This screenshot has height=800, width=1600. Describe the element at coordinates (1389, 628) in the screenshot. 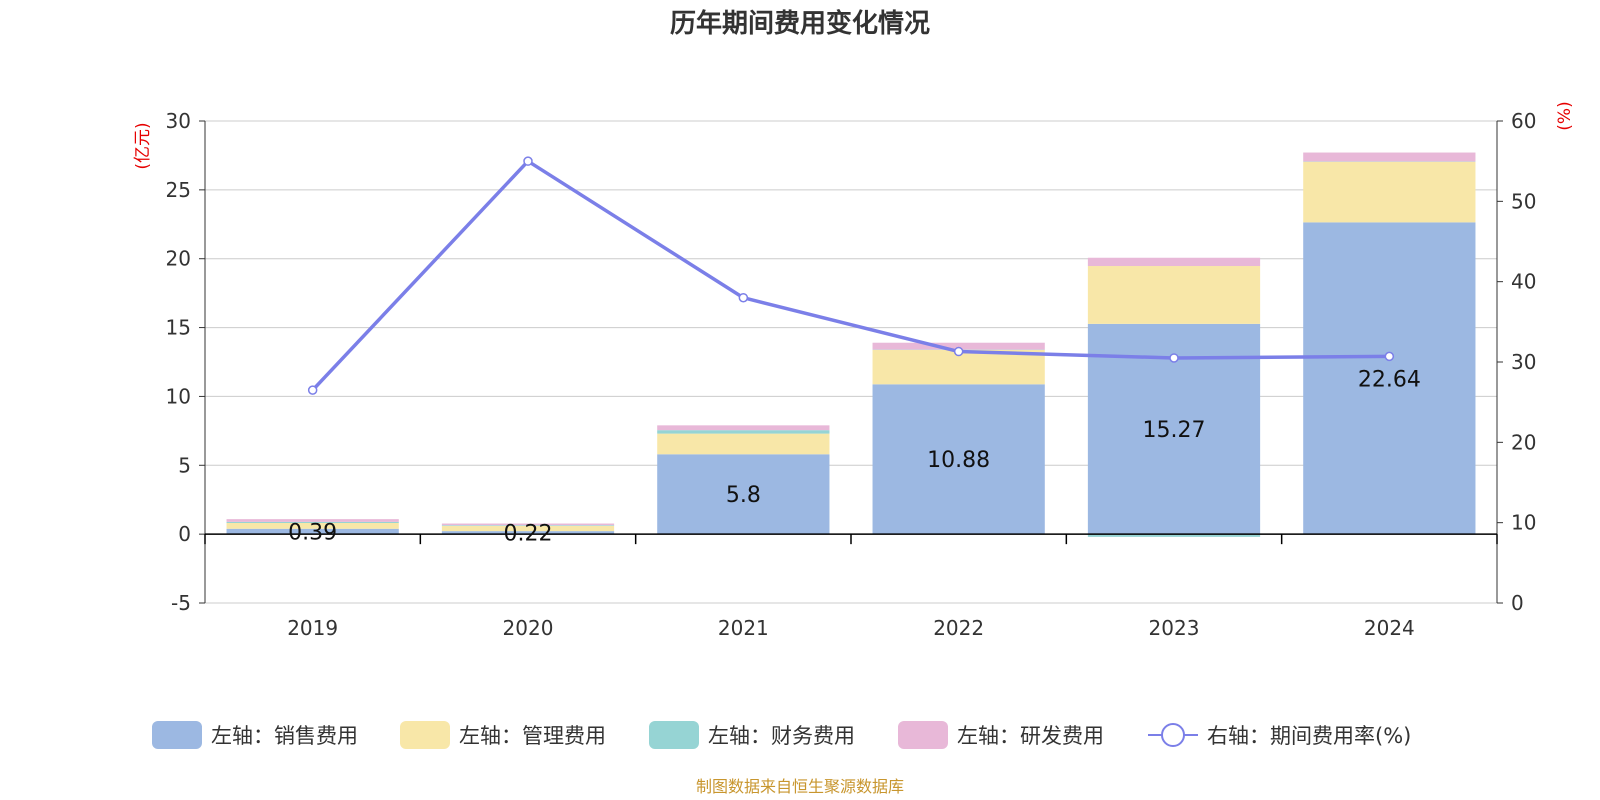

I see `x-tick-label: 2024` at that location.